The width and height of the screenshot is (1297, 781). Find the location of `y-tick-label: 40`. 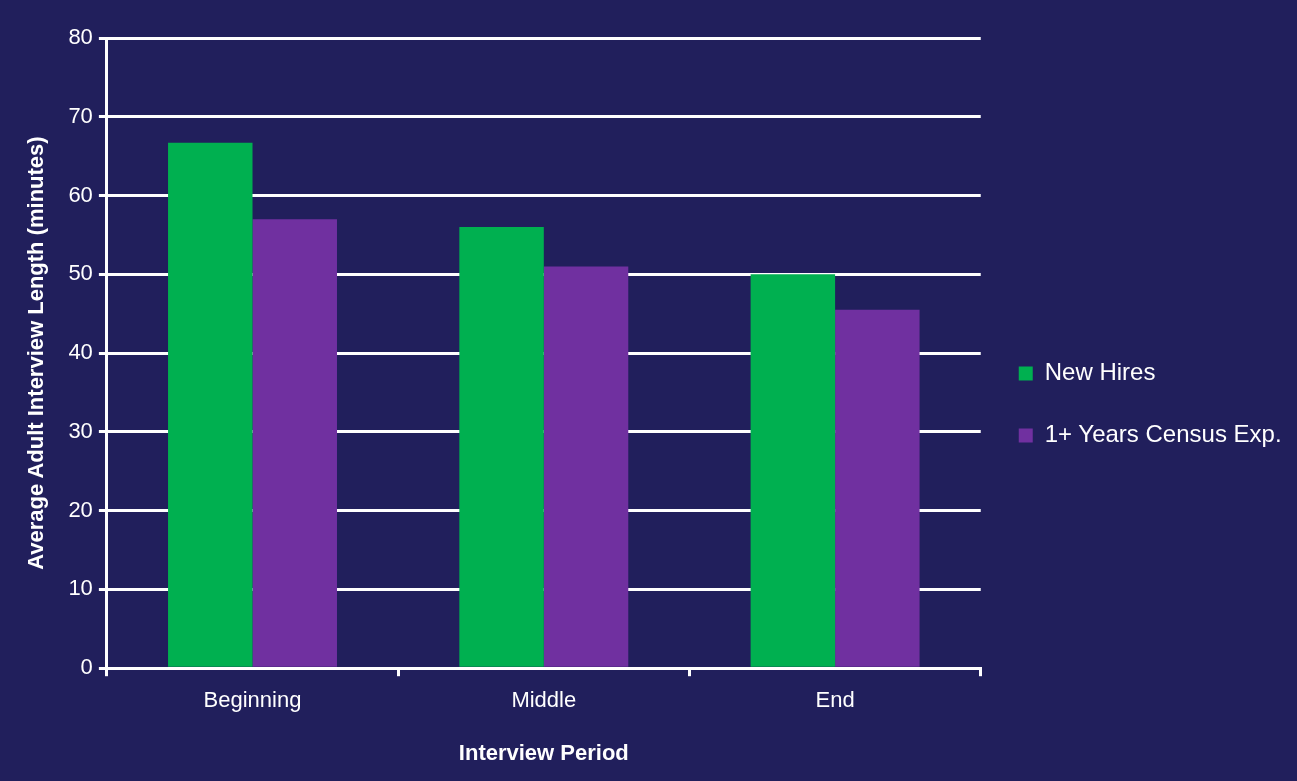

y-tick-label: 40 is located at coordinates (80, 352).